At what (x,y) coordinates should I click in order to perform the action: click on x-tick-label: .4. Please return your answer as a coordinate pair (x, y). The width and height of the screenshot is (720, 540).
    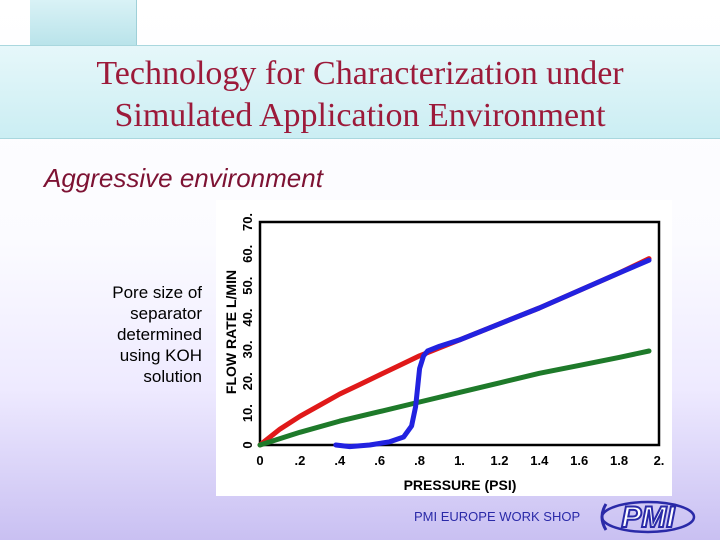
    Looking at the image, I should click on (340, 460).